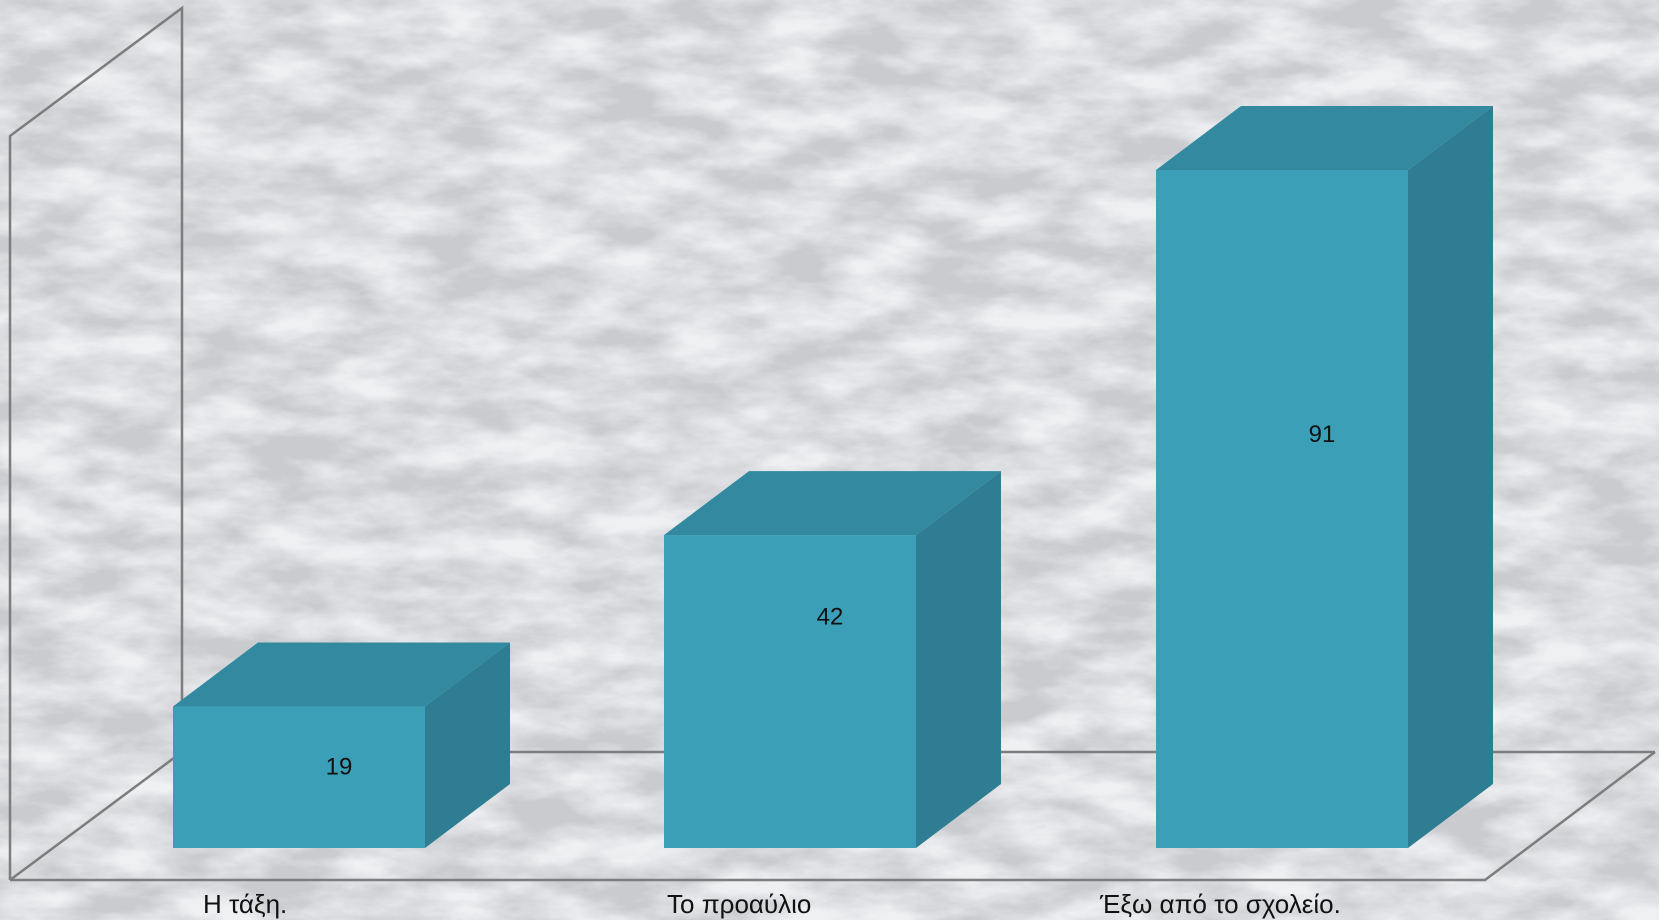 This screenshot has width=1659, height=920. Describe the element at coordinates (245, 904) in the screenshot. I see `category-label-1: Η τάξη.` at that location.